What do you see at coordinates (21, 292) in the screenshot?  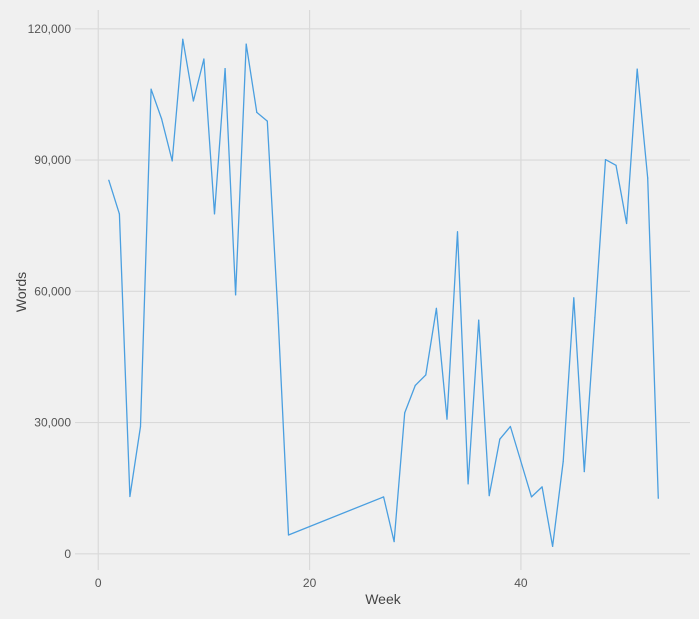 I see `y-axis-label: Words` at bounding box center [21, 292].